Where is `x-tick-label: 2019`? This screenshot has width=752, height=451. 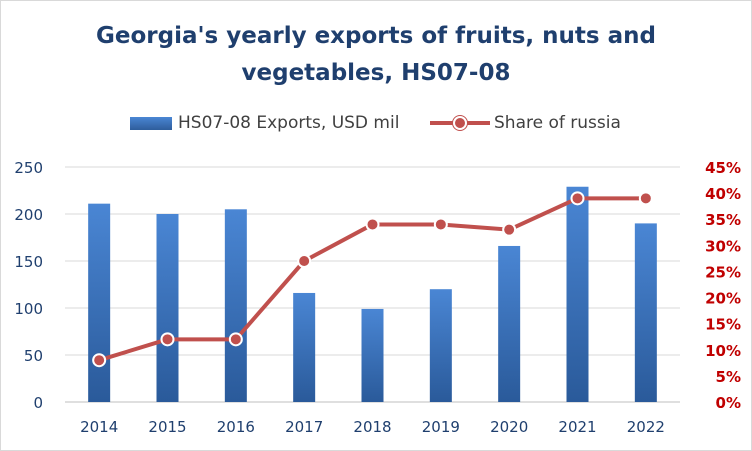
x-tick-label: 2019 is located at coordinates (441, 427).